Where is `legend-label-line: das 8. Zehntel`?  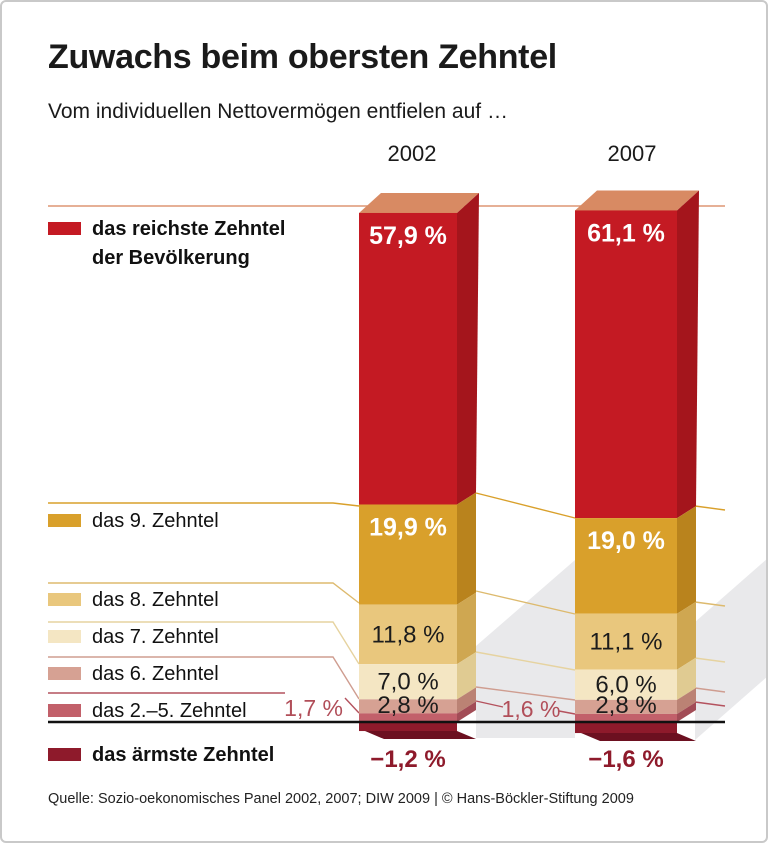
legend-label-line: das 8. Zehntel is located at coordinates (155, 600).